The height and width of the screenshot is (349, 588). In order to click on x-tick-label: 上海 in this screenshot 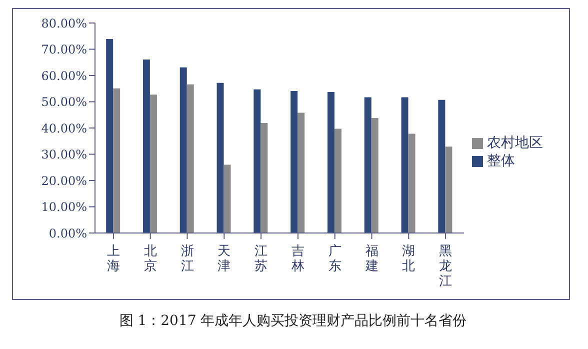, I will do `click(113, 259)`.